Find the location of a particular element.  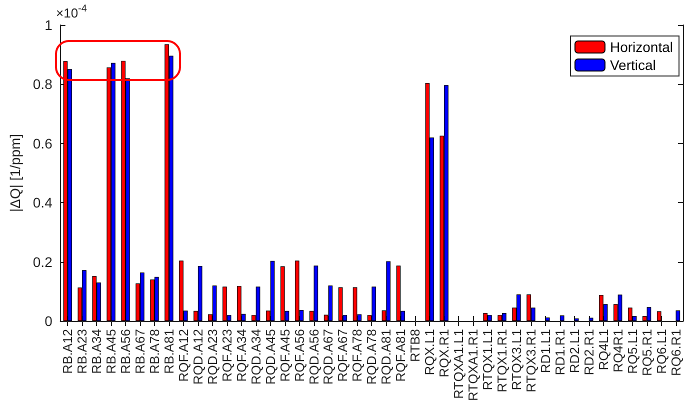

x-tick-label: RQF.A34 is located at coordinates (241, 355).